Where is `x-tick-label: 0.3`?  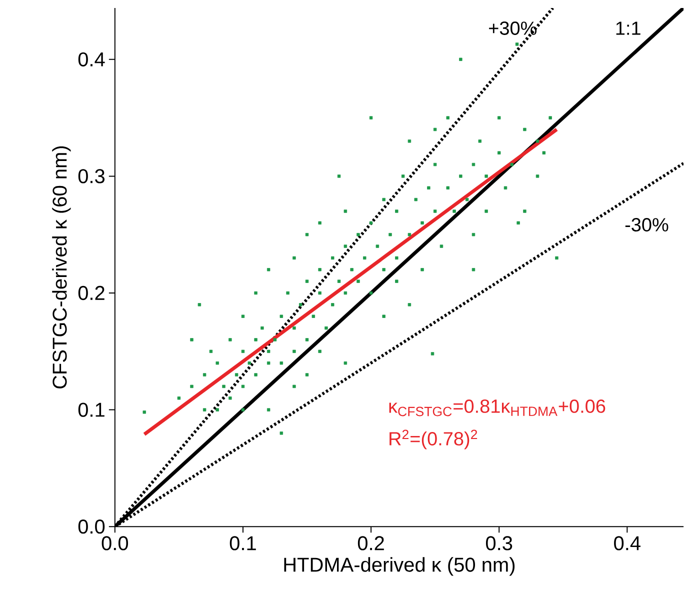 x-tick-label: 0.3 is located at coordinates (499, 543).